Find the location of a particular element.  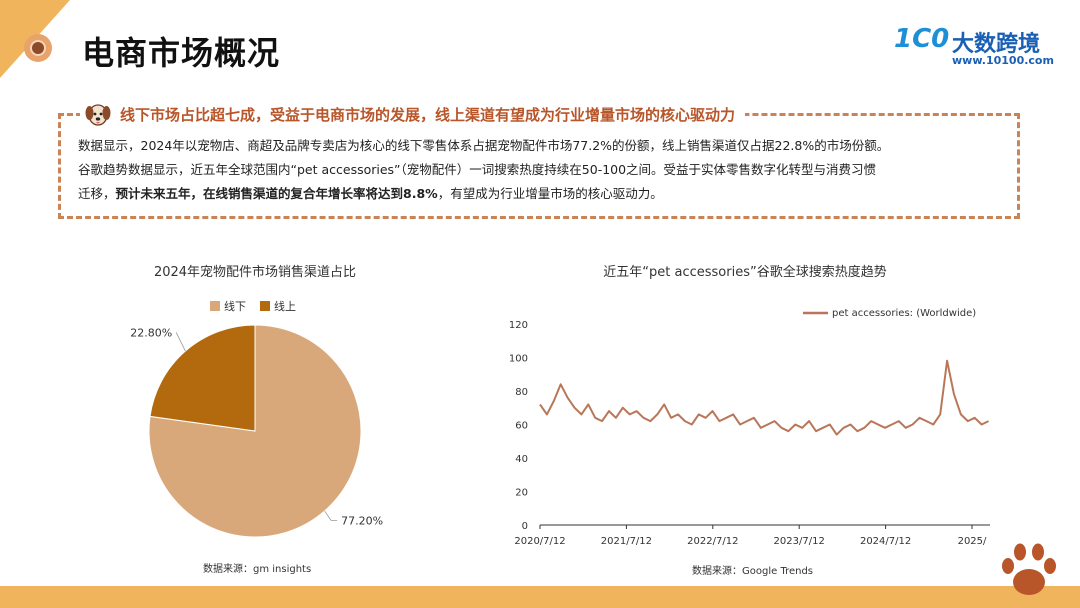

y-tick-label: 40 is located at coordinates (521, 459).